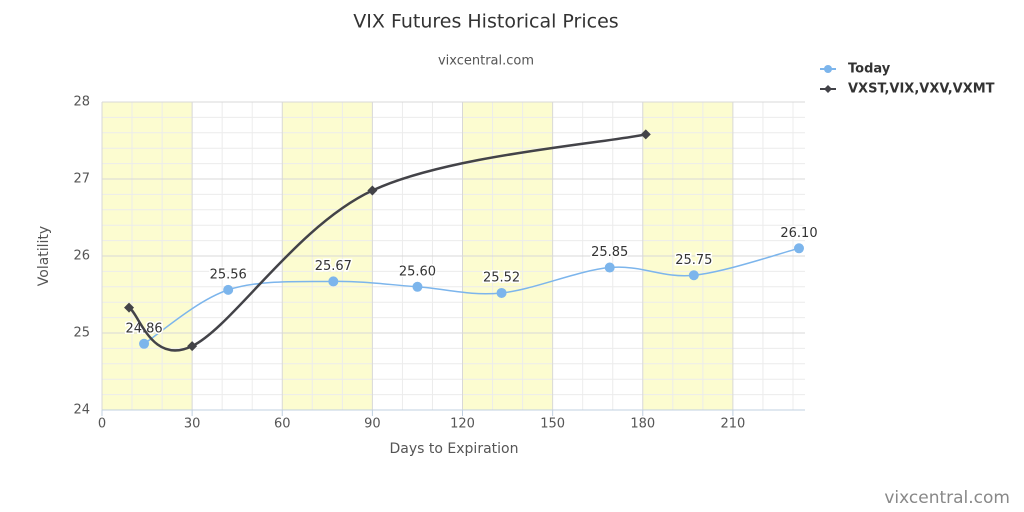 The height and width of the screenshot is (512, 1024). Describe the element at coordinates (609, 252) in the screenshot. I see `data-label: 25.85` at that location.